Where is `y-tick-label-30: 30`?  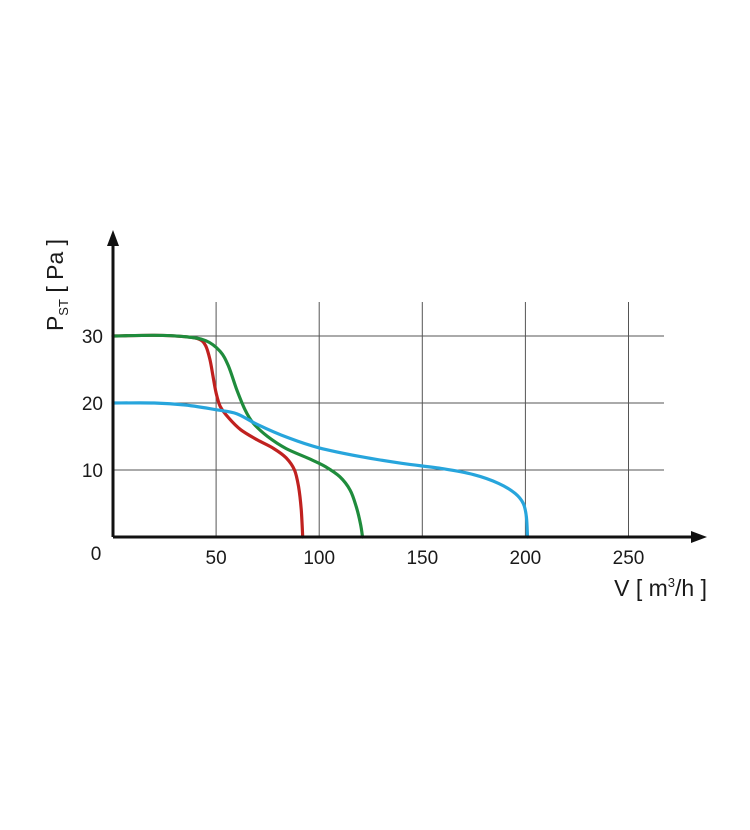
y-tick-label-30: 30 is located at coordinates (92, 337).